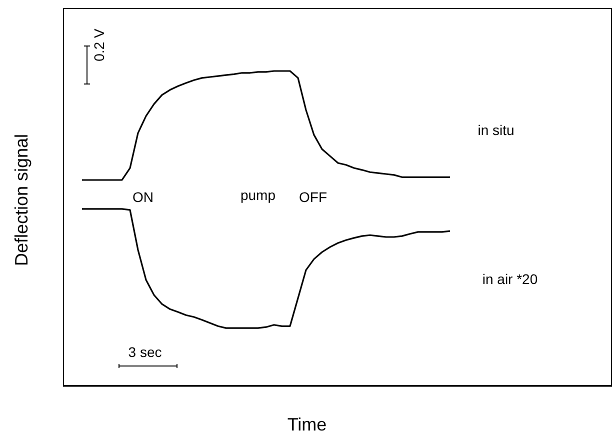  Describe the element at coordinates (143, 197) in the screenshot. I see `annotation: ON` at that location.